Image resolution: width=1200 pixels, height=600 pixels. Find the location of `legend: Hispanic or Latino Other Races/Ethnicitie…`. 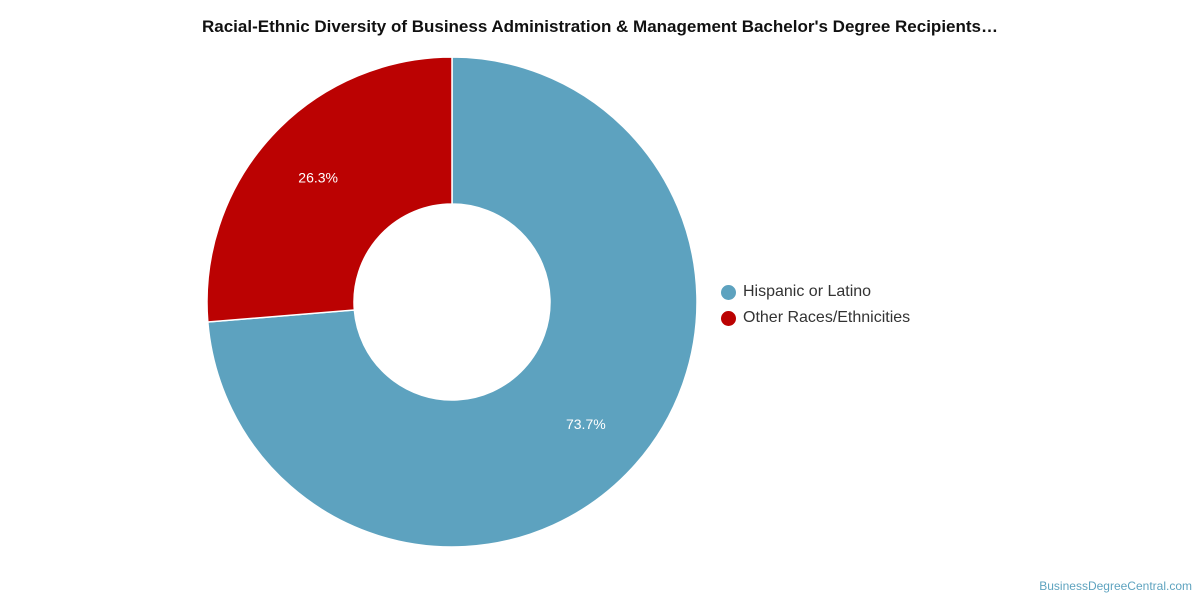

legend: Hispanic or Latino Other Races/Ethnicitie… is located at coordinates (815, 305).